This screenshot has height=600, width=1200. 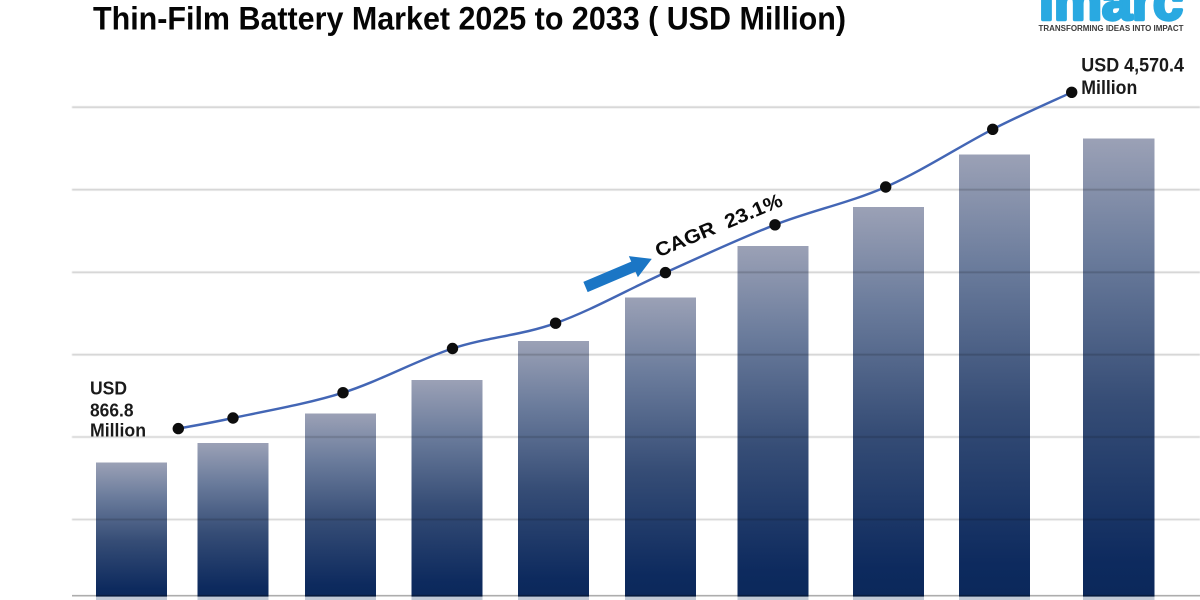 What do you see at coordinates (108, 388) in the screenshot?
I see `svg-text: USD` at bounding box center [108, 388].